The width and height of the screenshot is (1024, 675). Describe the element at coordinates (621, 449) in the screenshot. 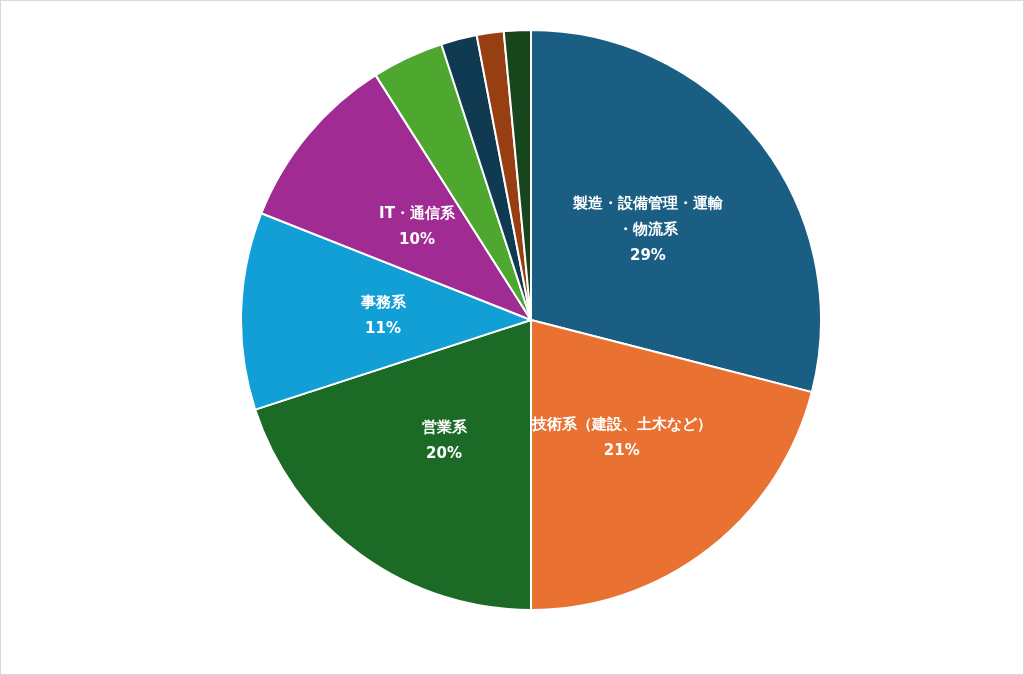

I see `data-label: 21%` at that location.